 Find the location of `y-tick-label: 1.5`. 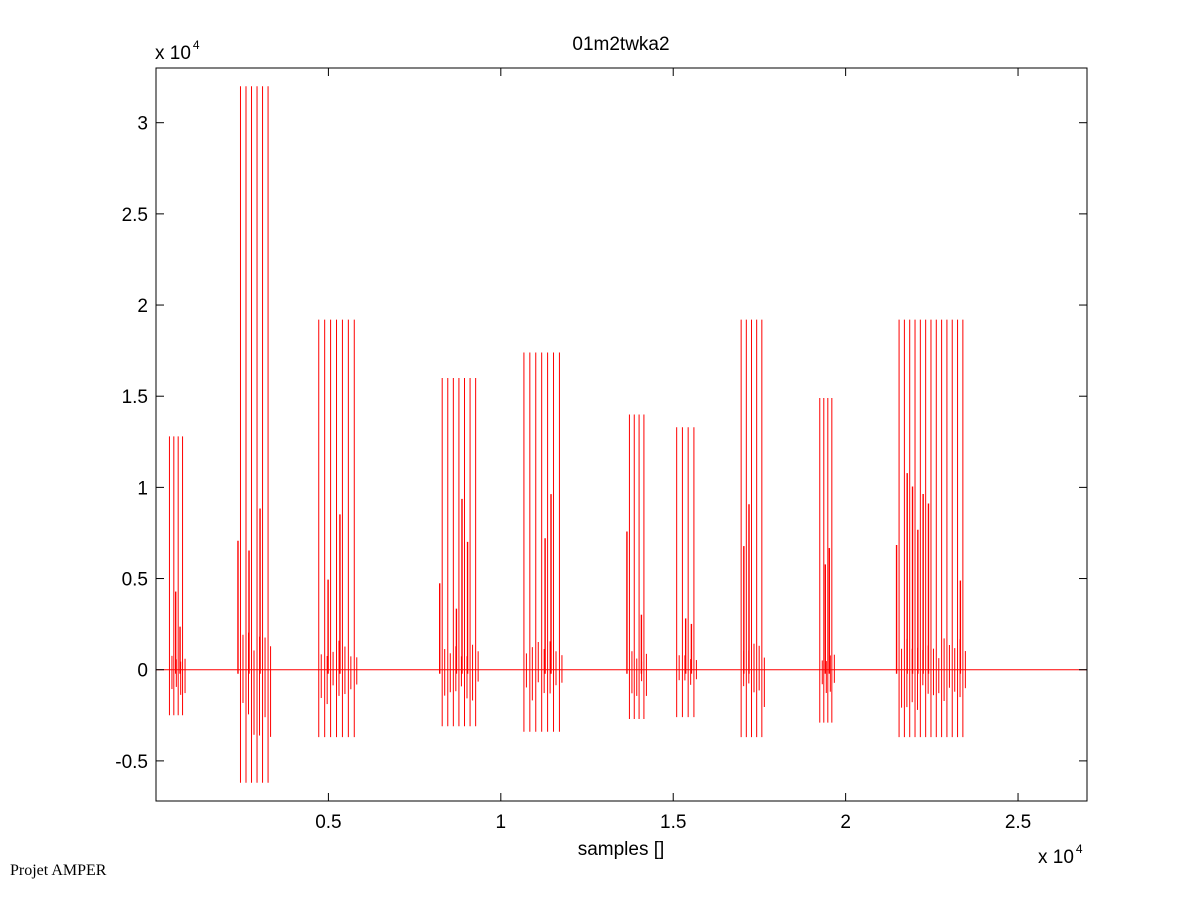

y-tick-label: 1.5 is located at coordinates (135, 397).